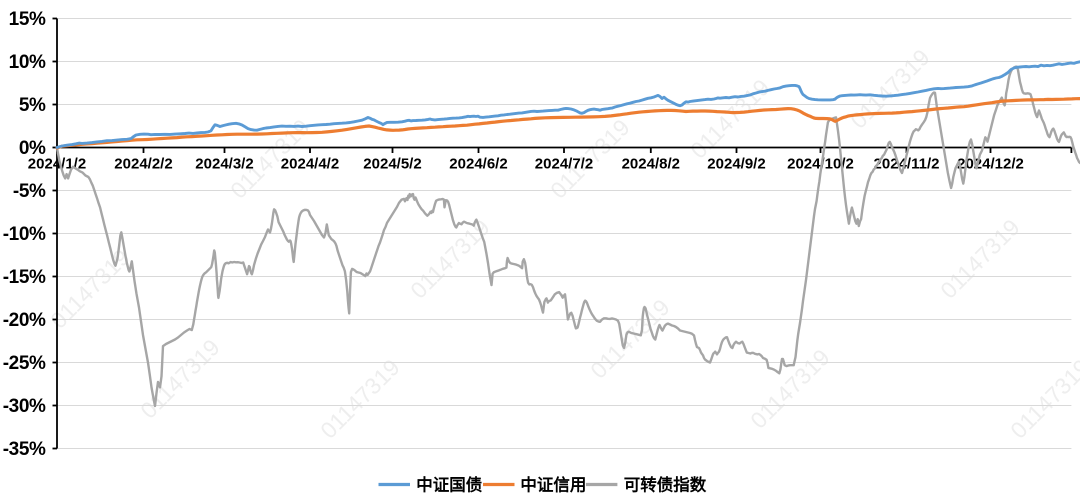 Image resolution: width=1080 pixels, height=504 pixels. What do you see at coordinates (310, 164) in the screenshot?
I see `svg-text: 2024/4/2` at bounding box center [310, 164].